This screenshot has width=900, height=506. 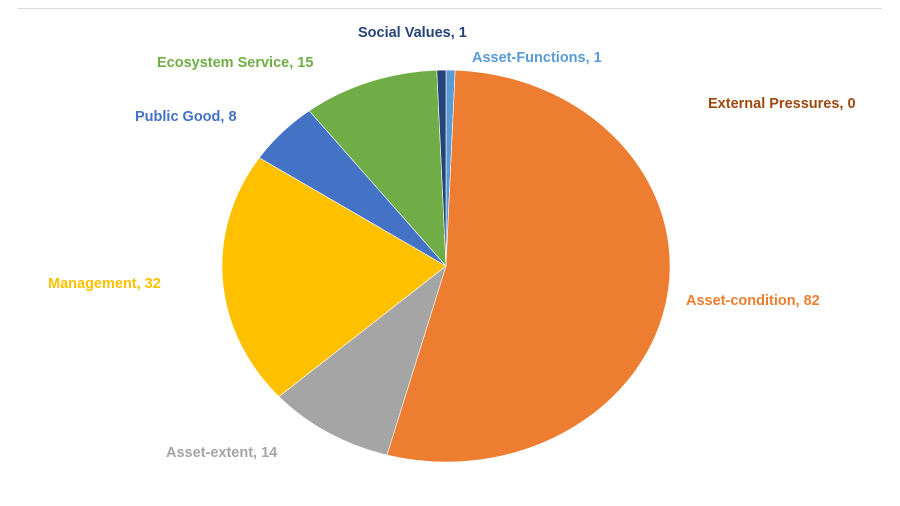 What do you see at coordinates (186, 117) in the screenshot?
I see `data-label-public-good: Public Good, 8` at bounding box center [186, 117].